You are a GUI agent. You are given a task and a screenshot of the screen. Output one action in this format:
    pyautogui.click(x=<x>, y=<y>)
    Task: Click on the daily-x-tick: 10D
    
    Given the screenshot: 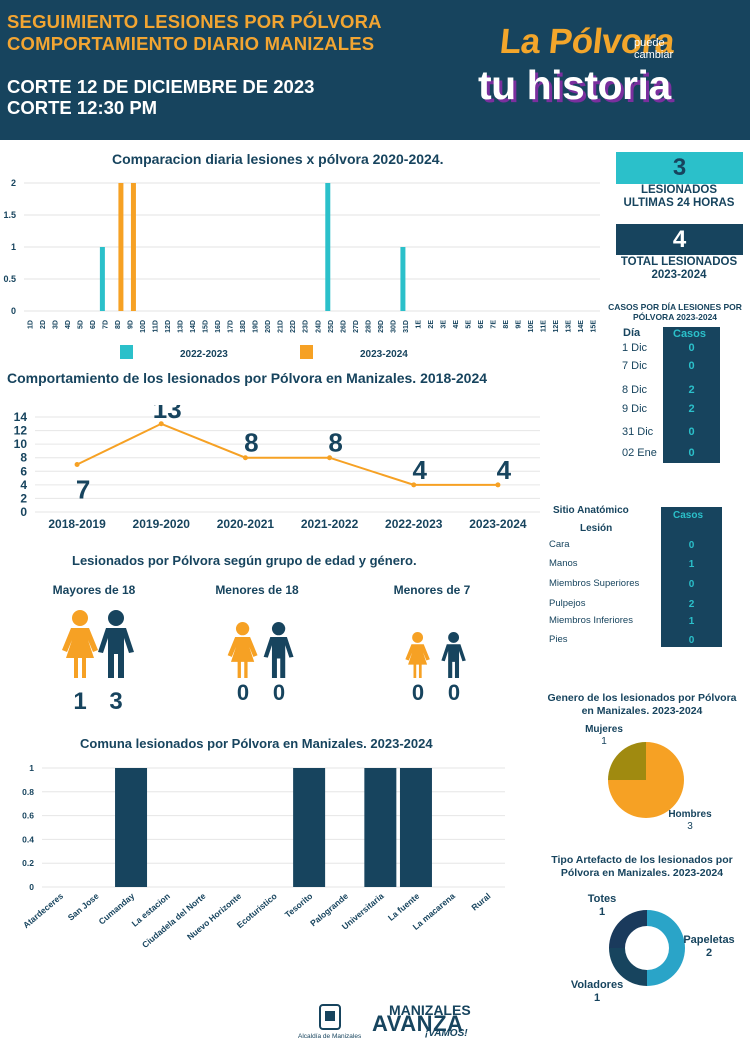 What is the action you would take?
    pyautogui.click(x=143, y=326)
    